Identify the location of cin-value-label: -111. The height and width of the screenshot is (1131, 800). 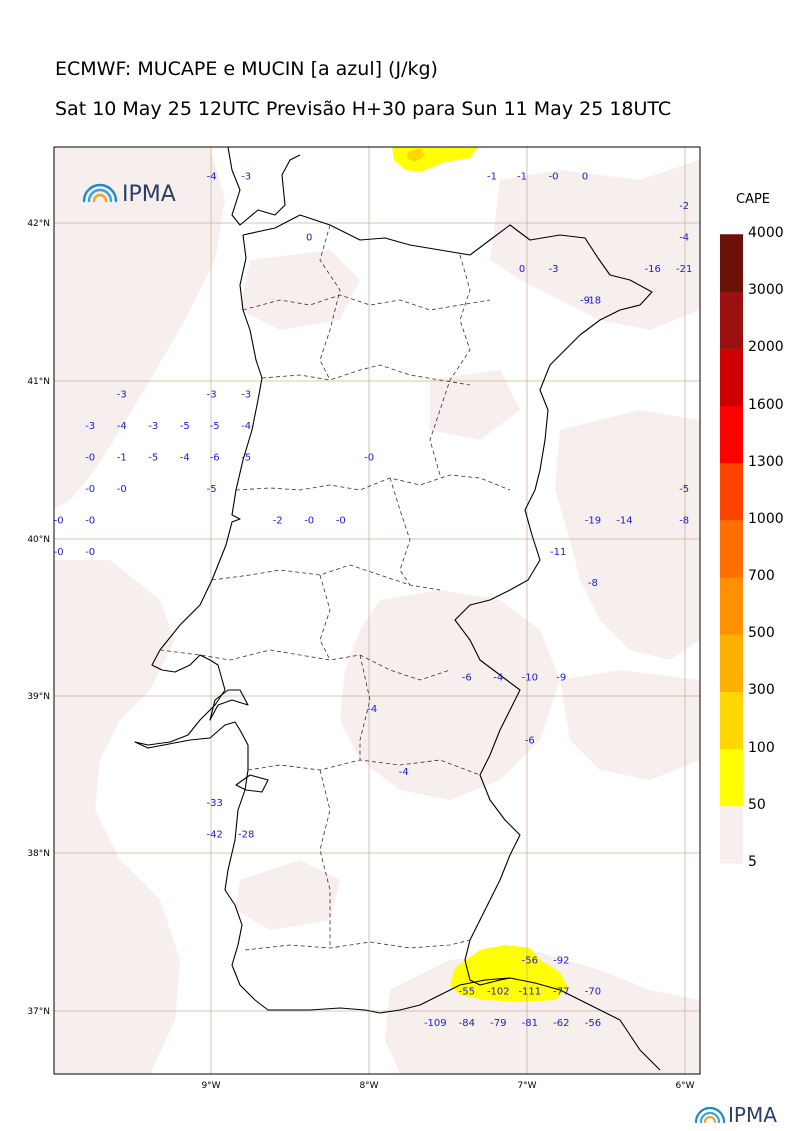
(529, 992).